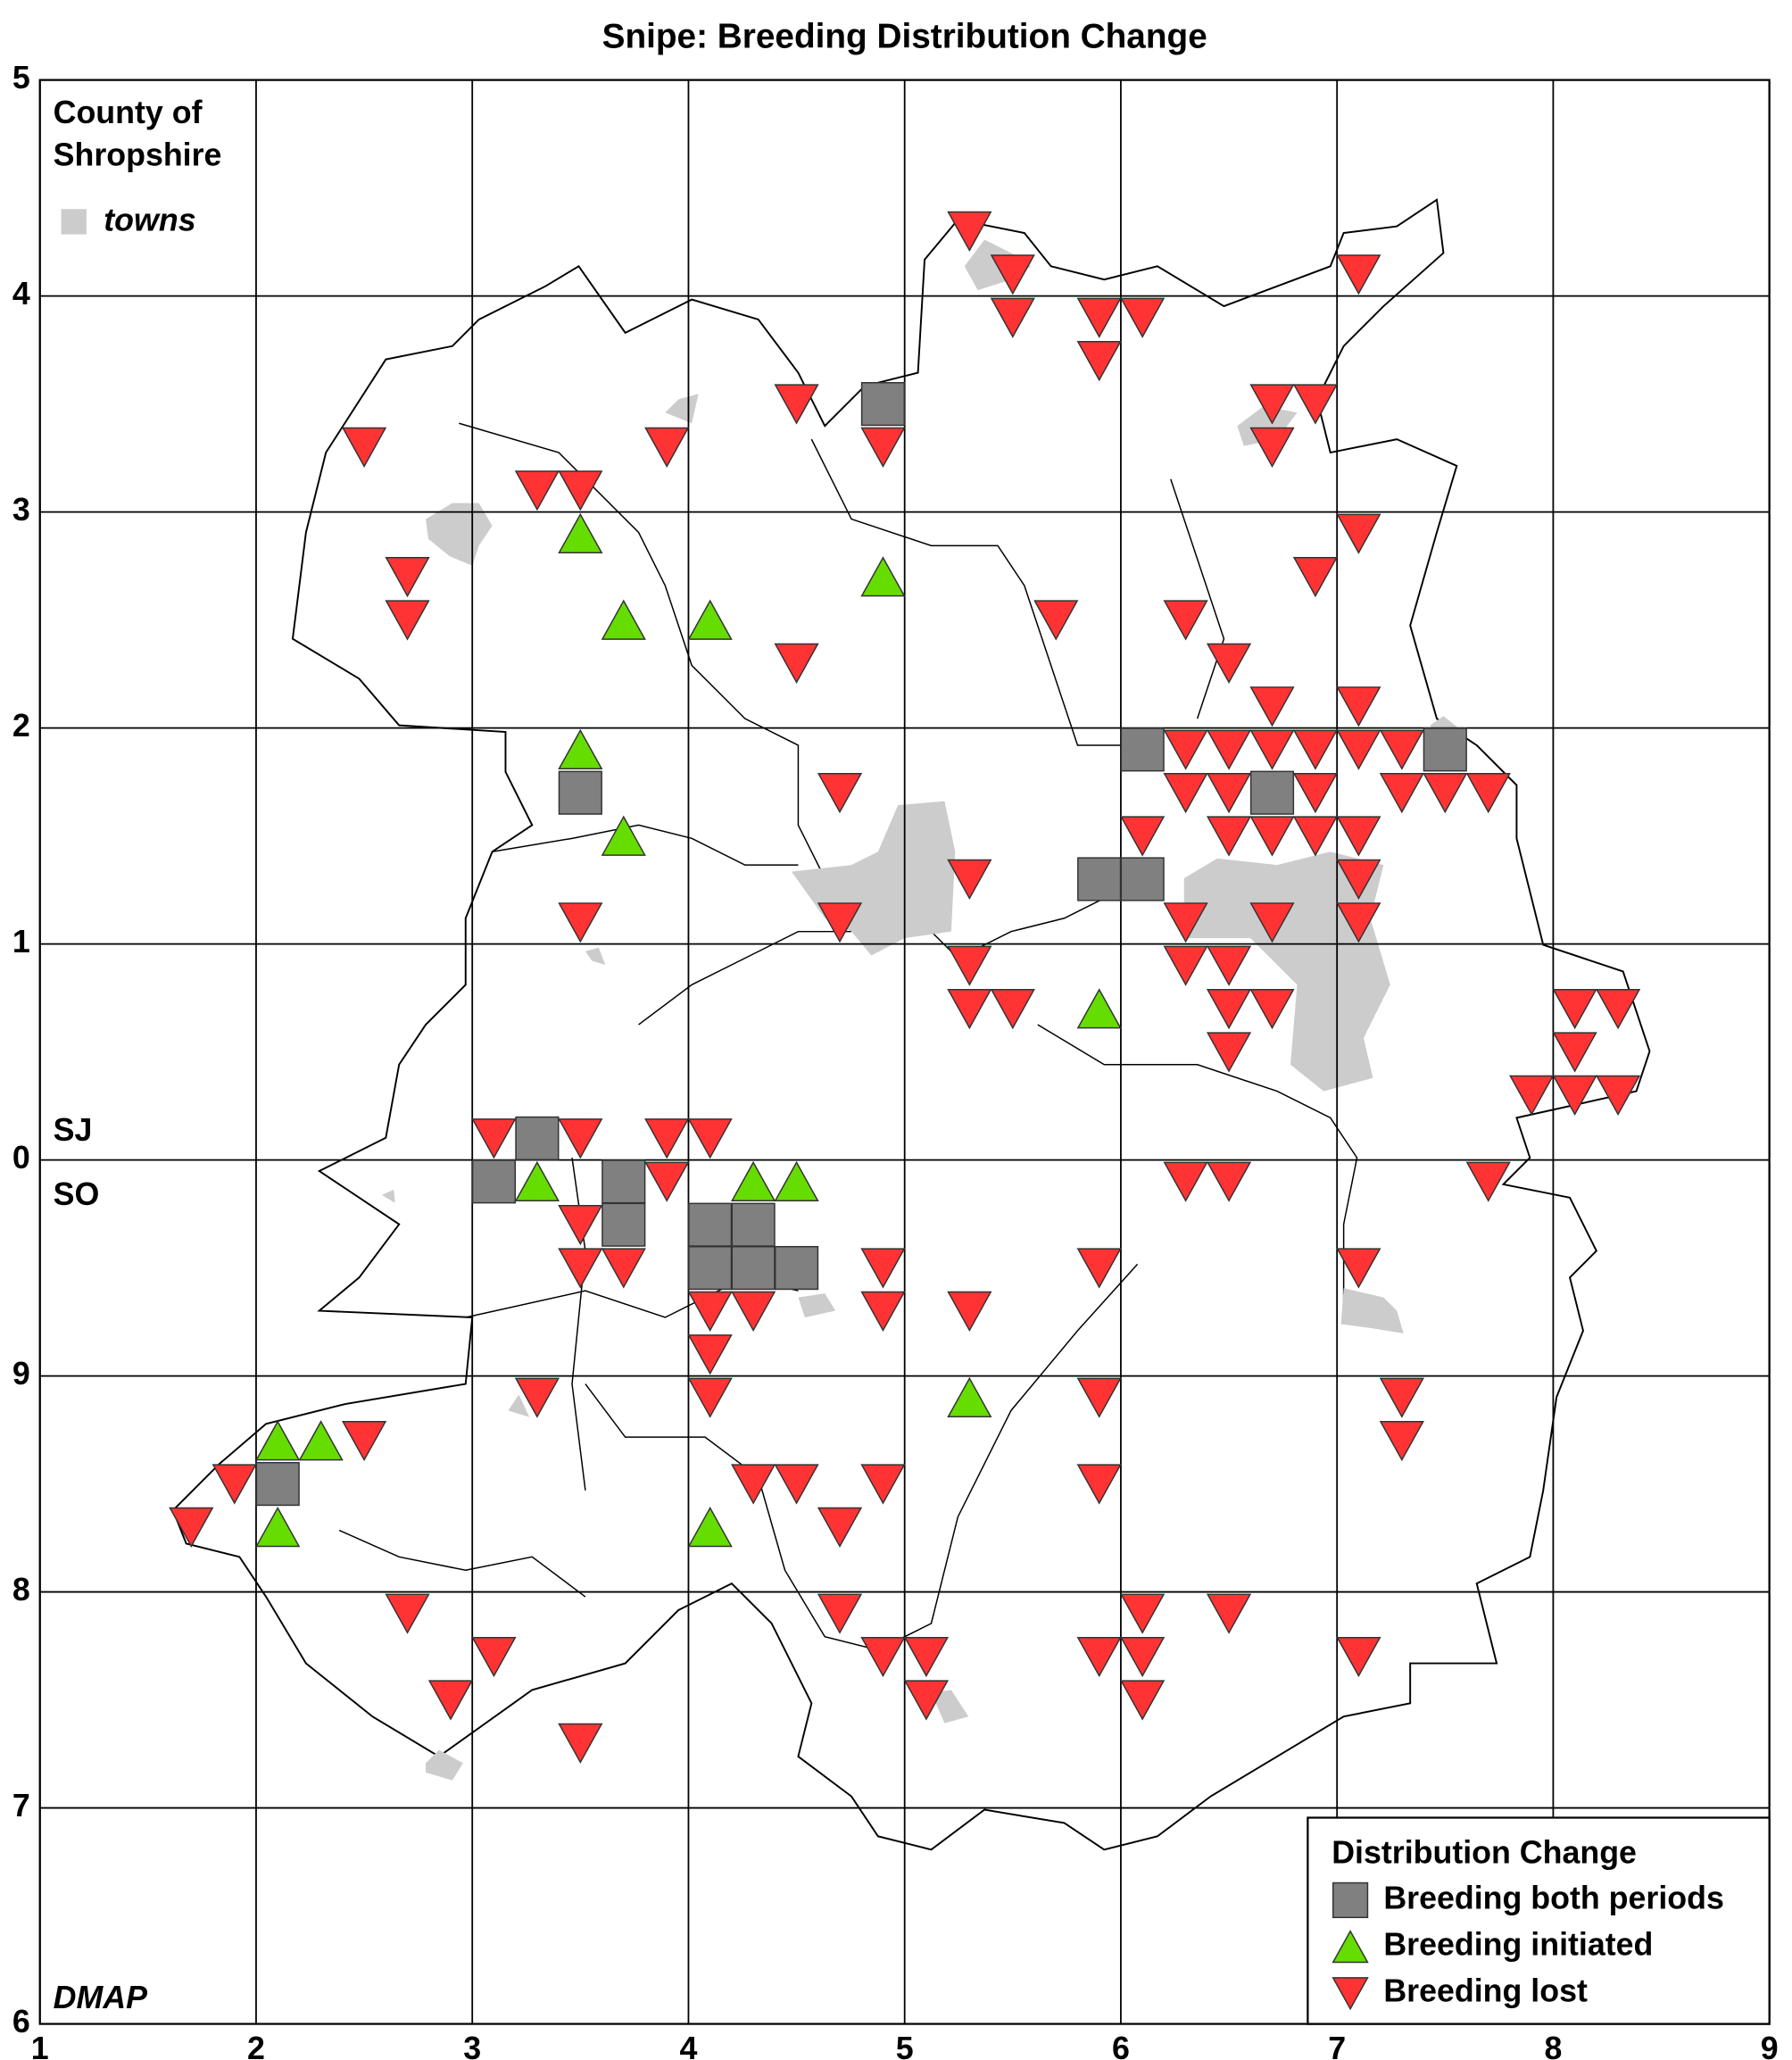  I want to click on y-tick-label: 4, so click(21, 293).